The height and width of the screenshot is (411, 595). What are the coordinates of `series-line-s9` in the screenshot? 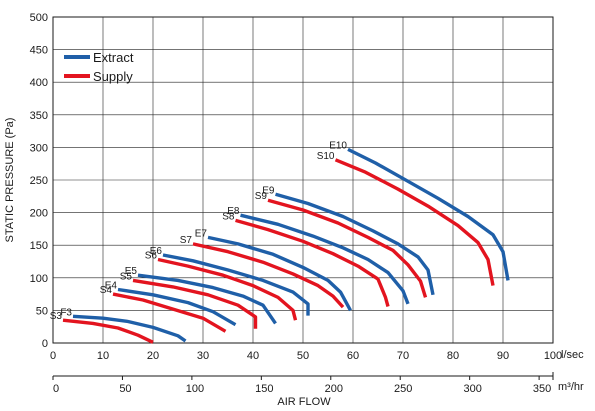 It's located at (347, 248).